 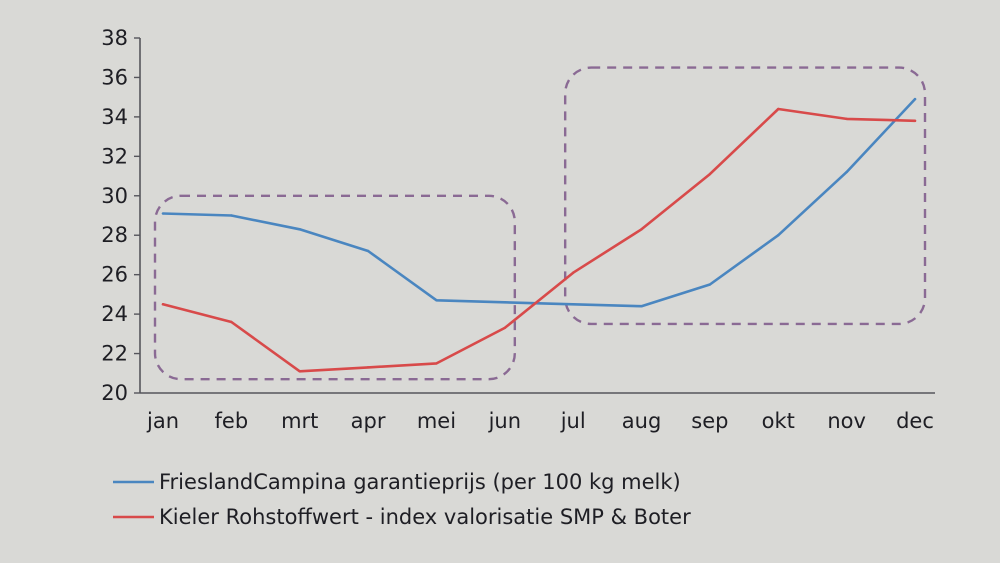 I want to click on x-tick-label: mei, so click(x=436, y=421).